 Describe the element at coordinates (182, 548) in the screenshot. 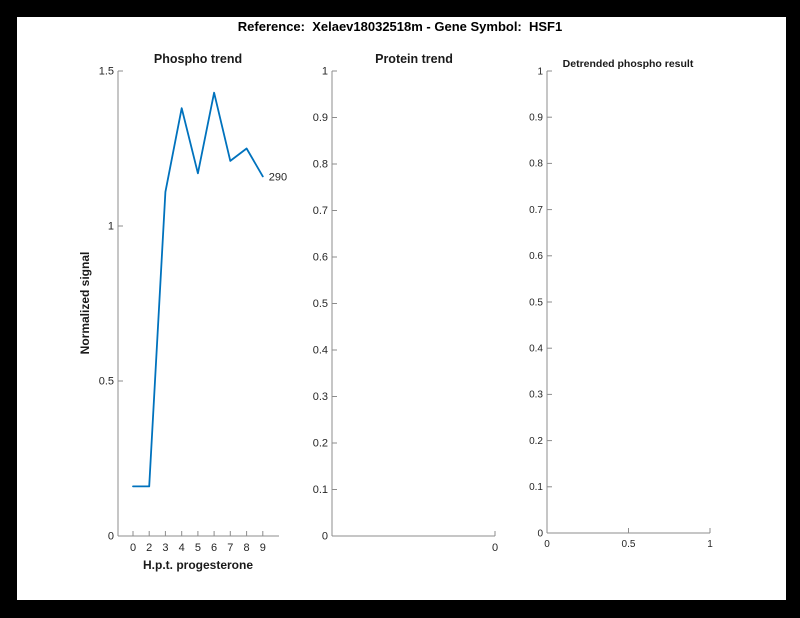

I see `x-tick-label: 4` at that location.